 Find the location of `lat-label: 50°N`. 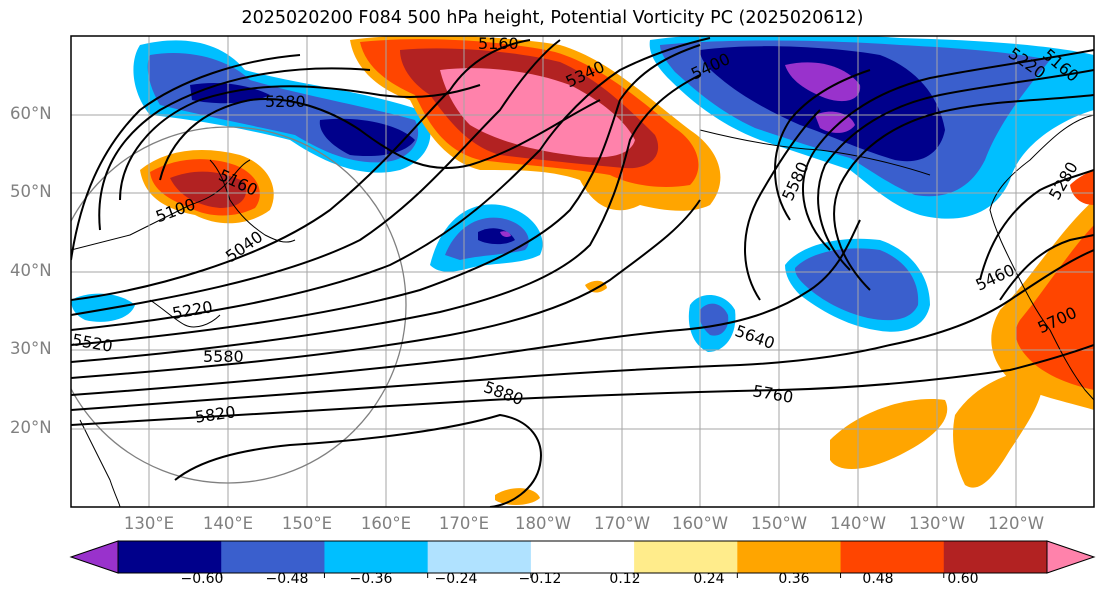

lat-label: 50°N is located at coordinates (31, 191).